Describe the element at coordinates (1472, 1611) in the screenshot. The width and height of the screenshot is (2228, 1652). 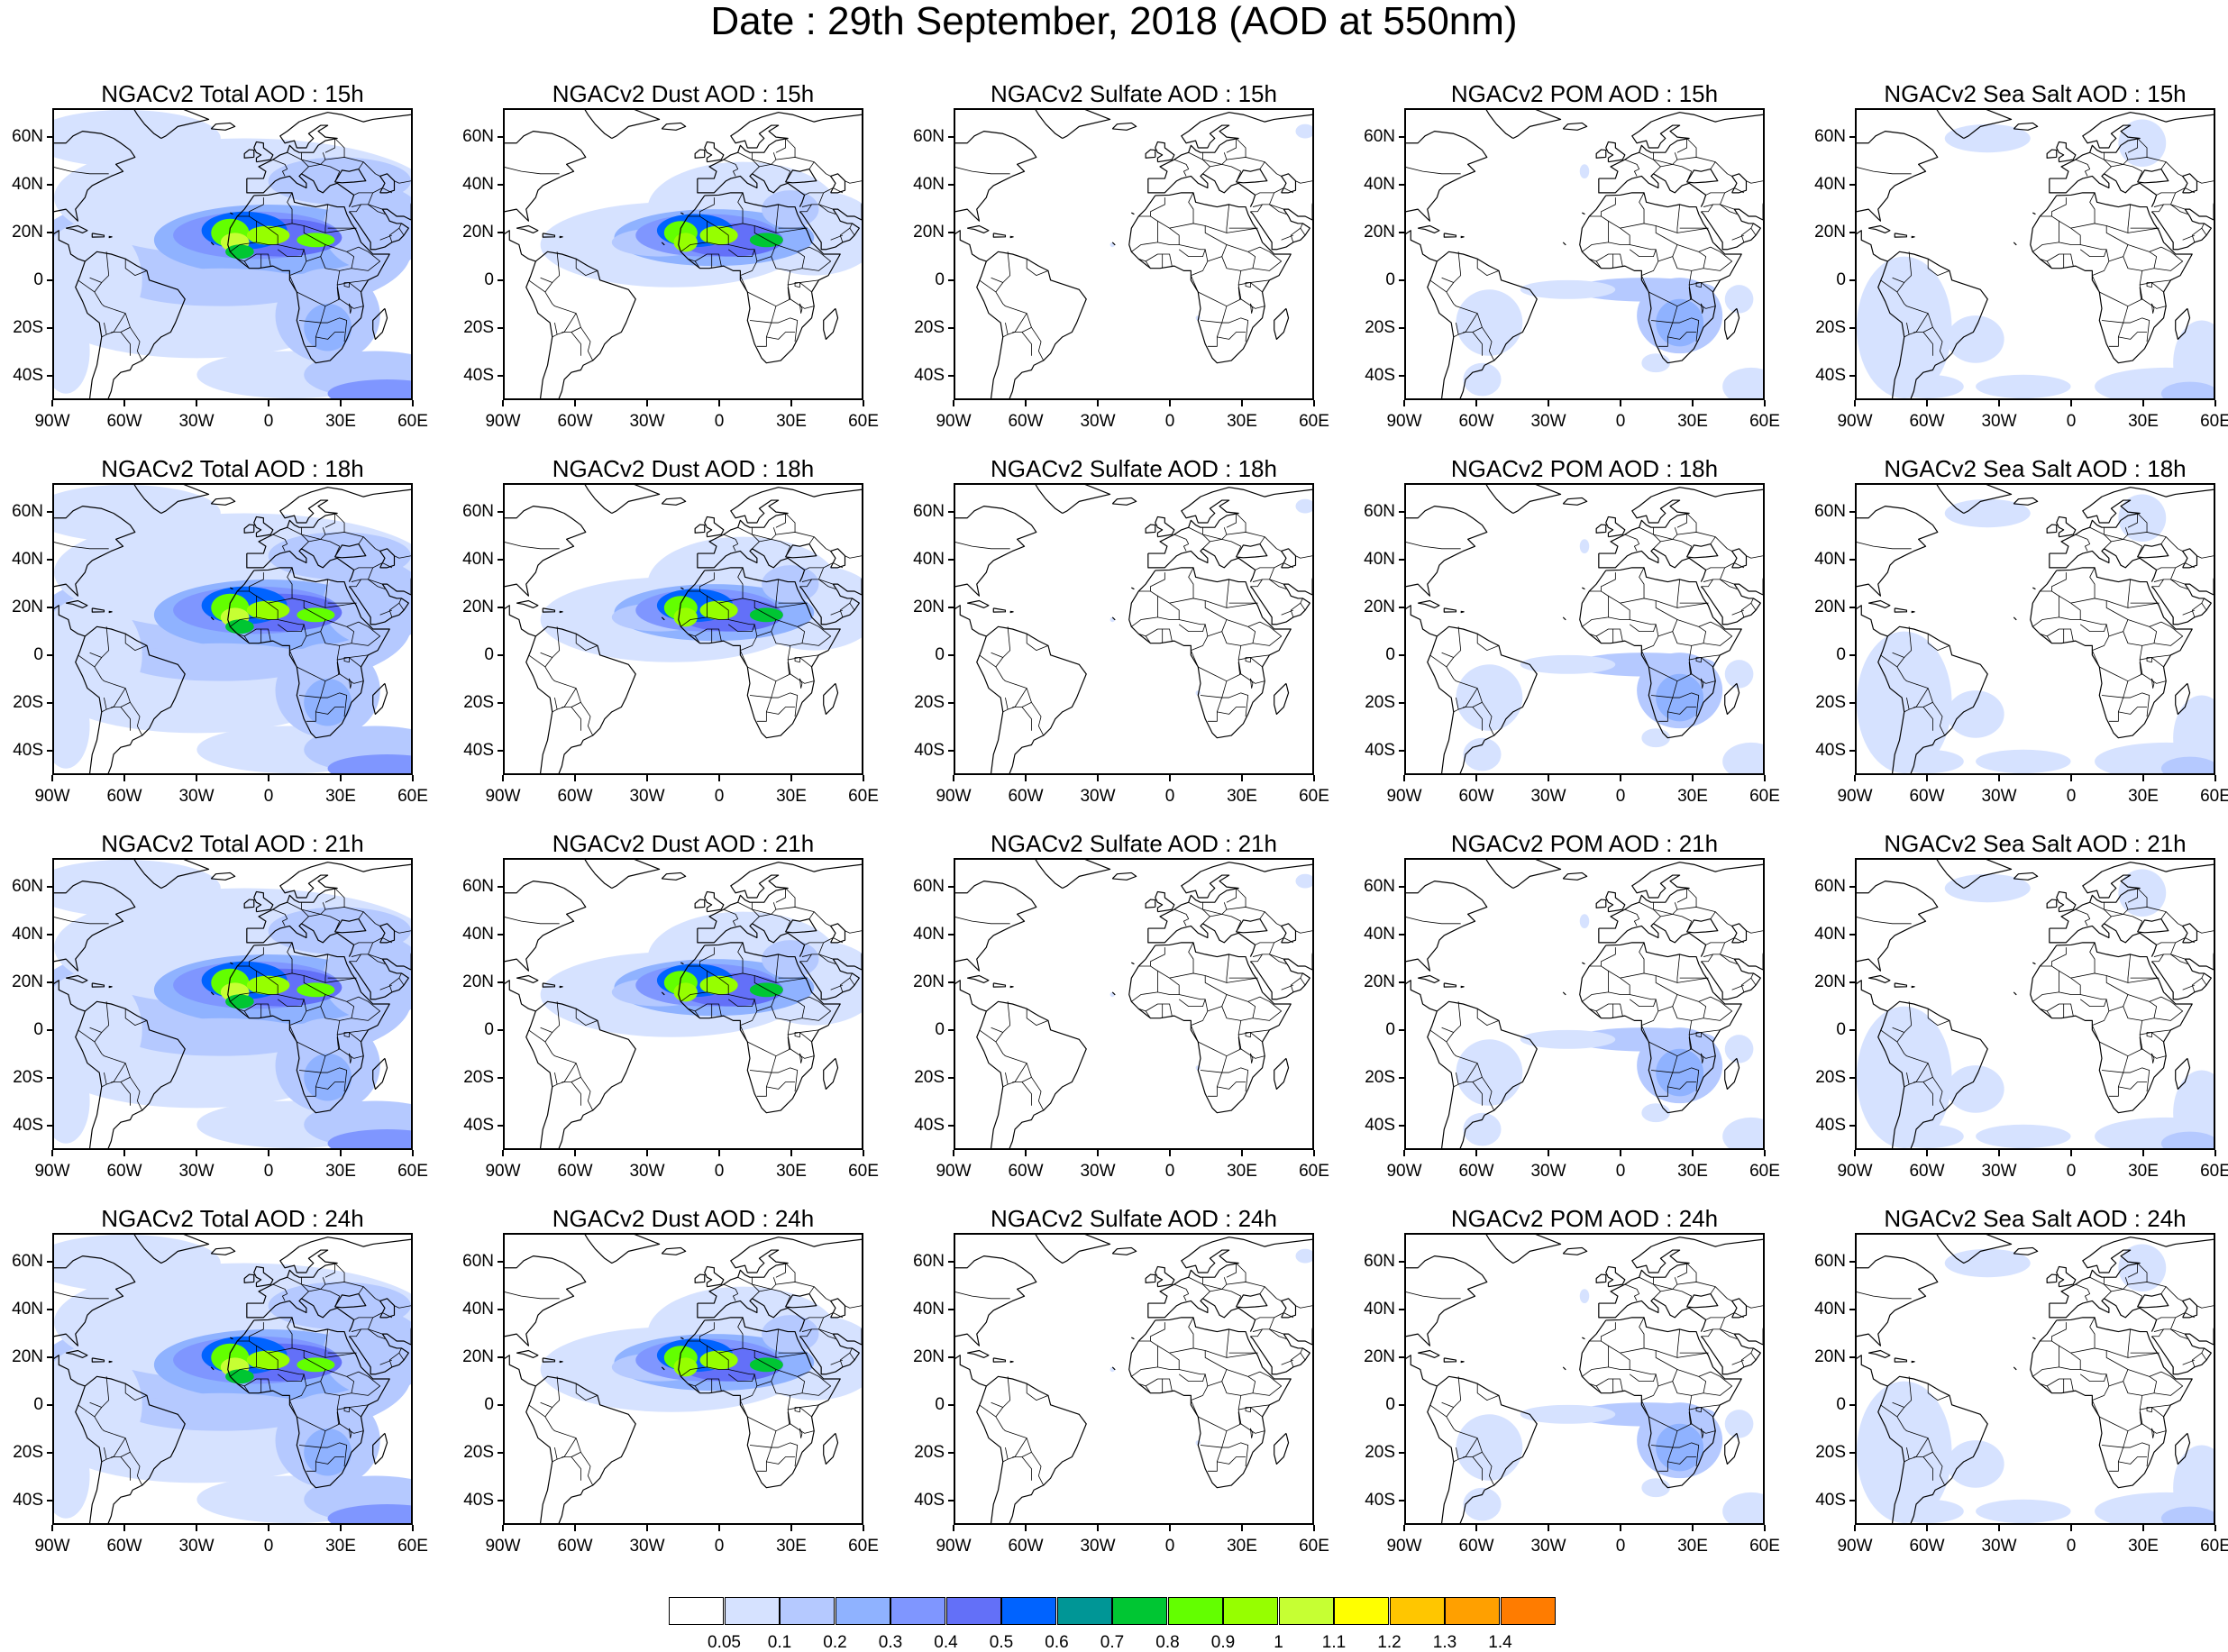
I see `colorbar-swatch` at that location.